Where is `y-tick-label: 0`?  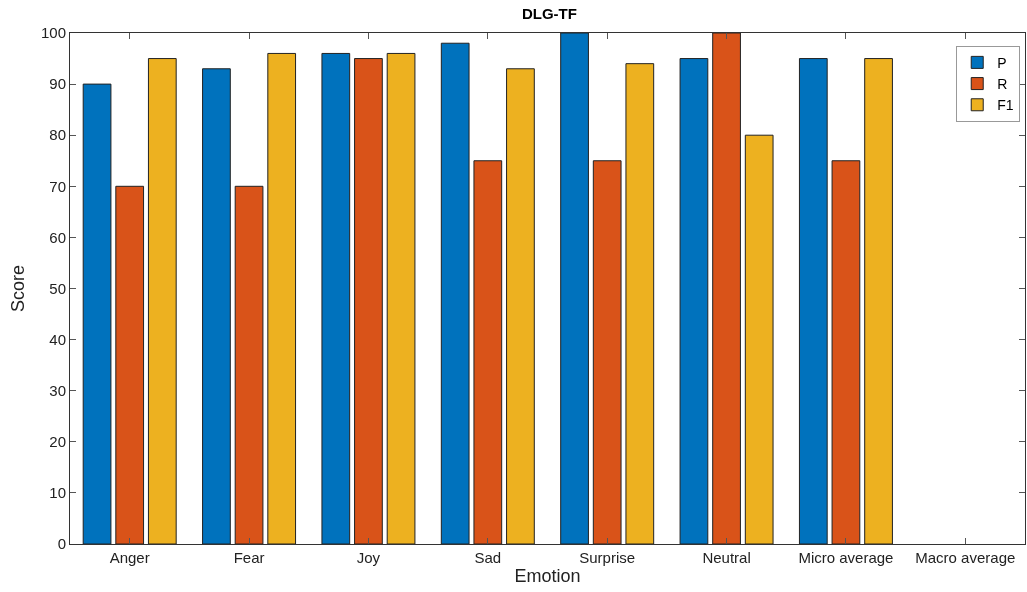
y-tick-label: 0 is located at coordinates (61, 544).